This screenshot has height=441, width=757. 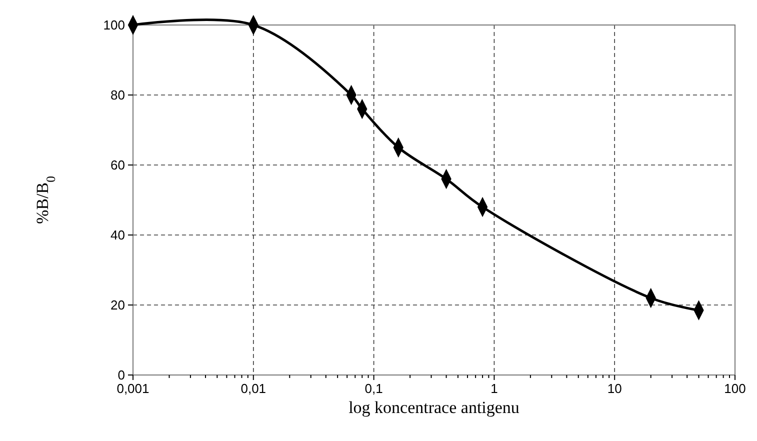 I want to click on y-tick-label: 80, so click(x=117, y=95).